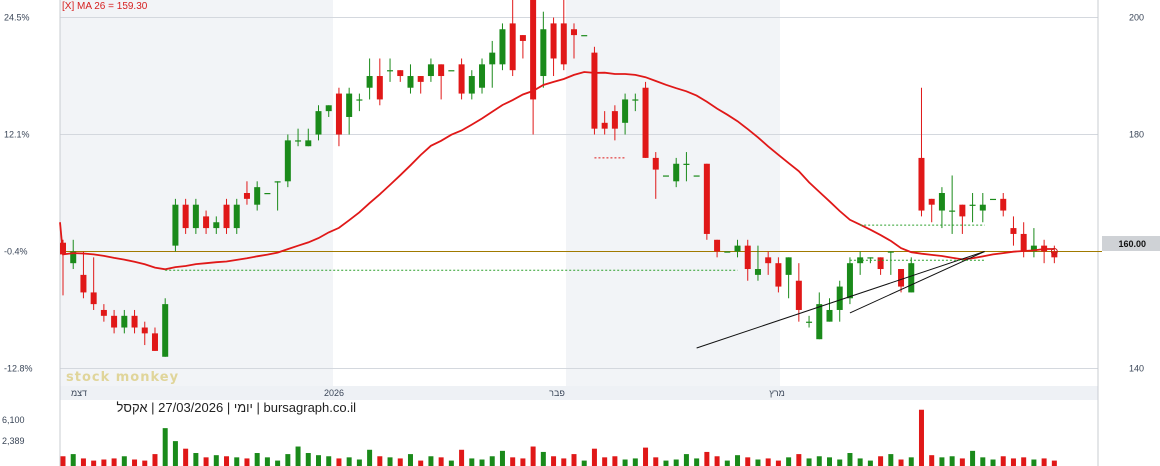 The height and width of the screenshot is (466, 1160). What do you see at coordinates (79, 393) in the screenshot?
I see `x-axis-tick-label: דצמ` at bounding box center [79, 393].